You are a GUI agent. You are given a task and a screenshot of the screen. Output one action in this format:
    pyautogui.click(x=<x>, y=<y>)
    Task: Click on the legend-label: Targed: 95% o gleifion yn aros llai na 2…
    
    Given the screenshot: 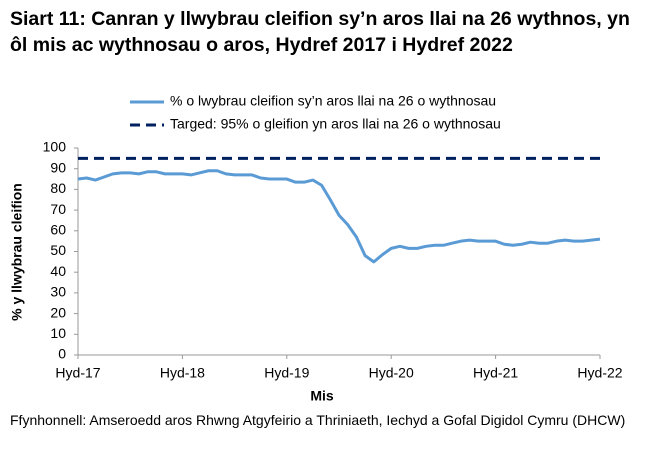 What is the action you would take?
    pyautogui.click(x=335, y=124)
    